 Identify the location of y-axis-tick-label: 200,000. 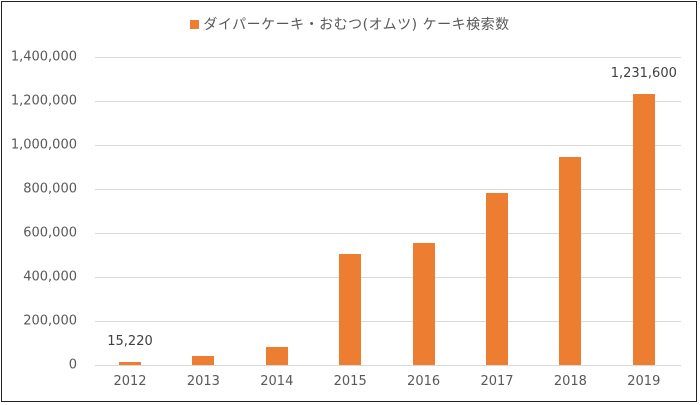
(50, 321).